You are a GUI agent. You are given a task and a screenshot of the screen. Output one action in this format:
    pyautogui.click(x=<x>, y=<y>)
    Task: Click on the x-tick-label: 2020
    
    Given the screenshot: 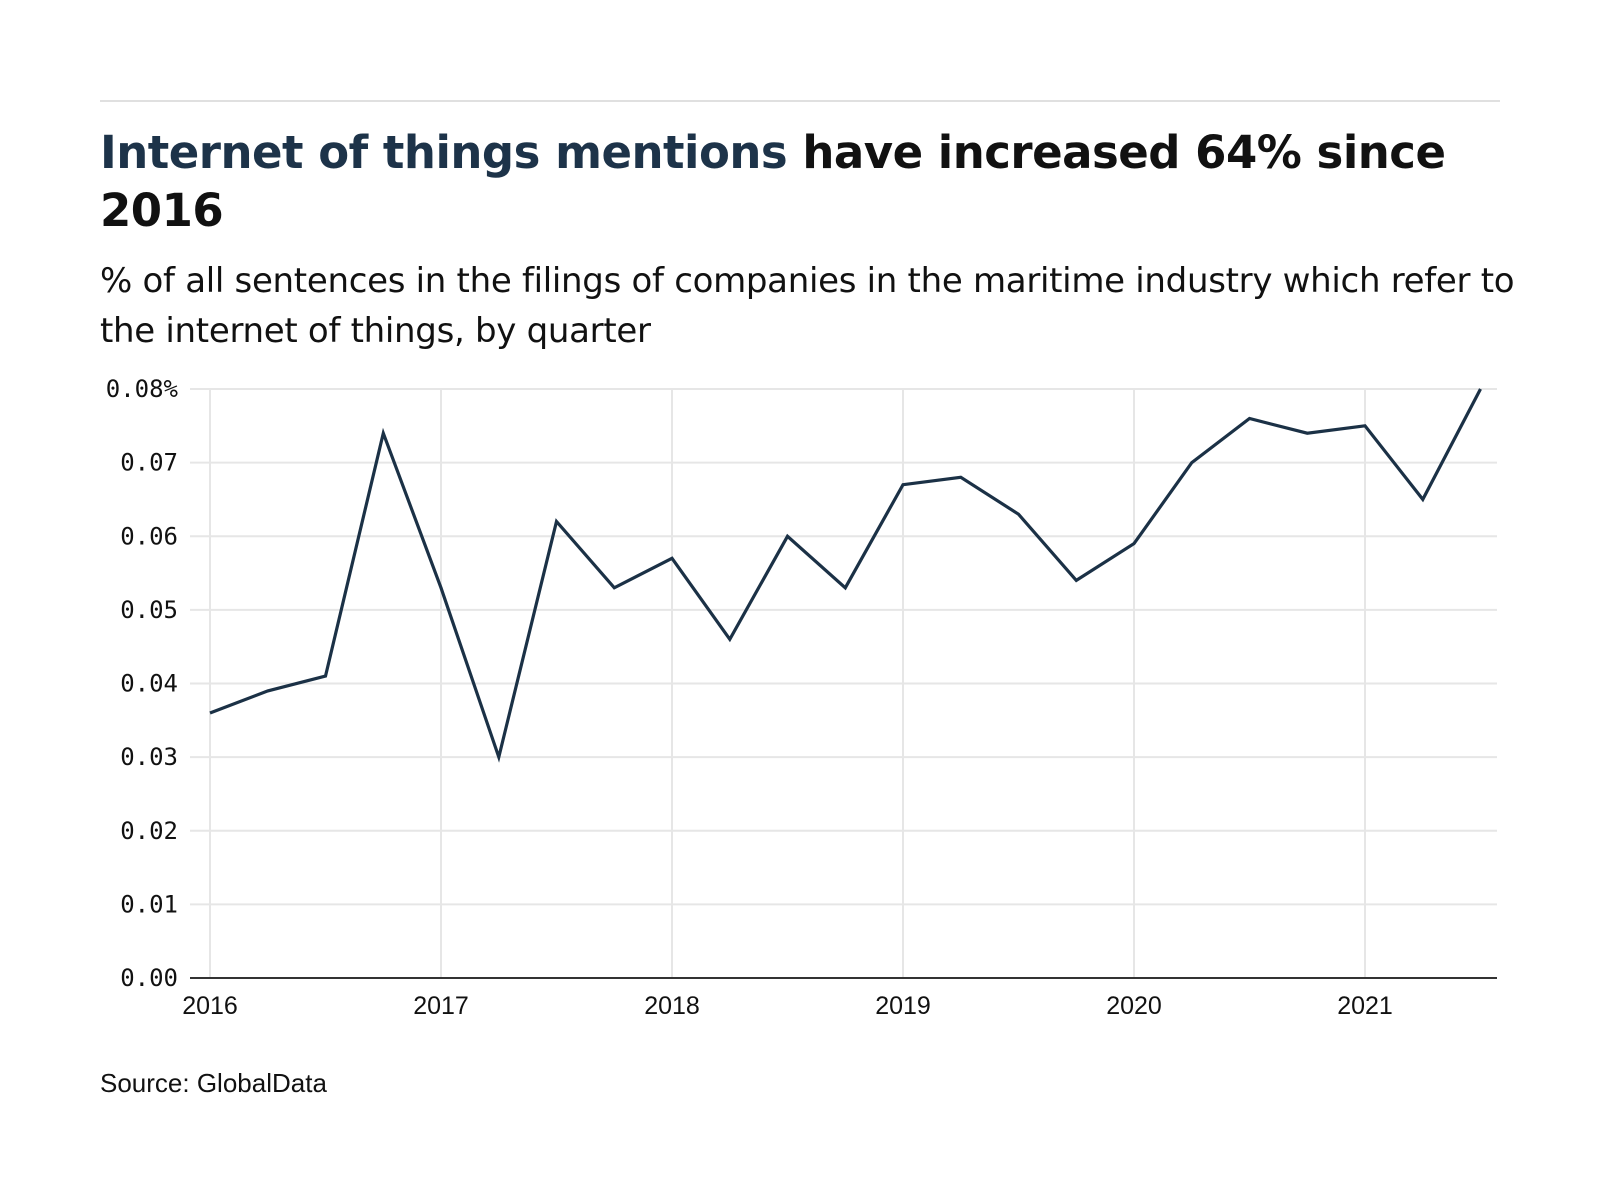 What is the action you would take?
    pyautogui.click(x=1134, y=1006)
    